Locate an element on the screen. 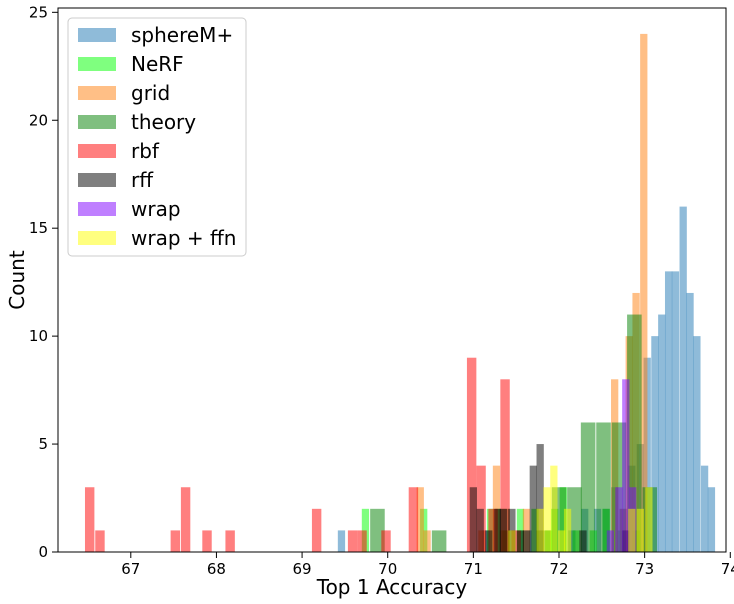 The image size is (734, 604). legend-frame is located at coordinates (157, 137).